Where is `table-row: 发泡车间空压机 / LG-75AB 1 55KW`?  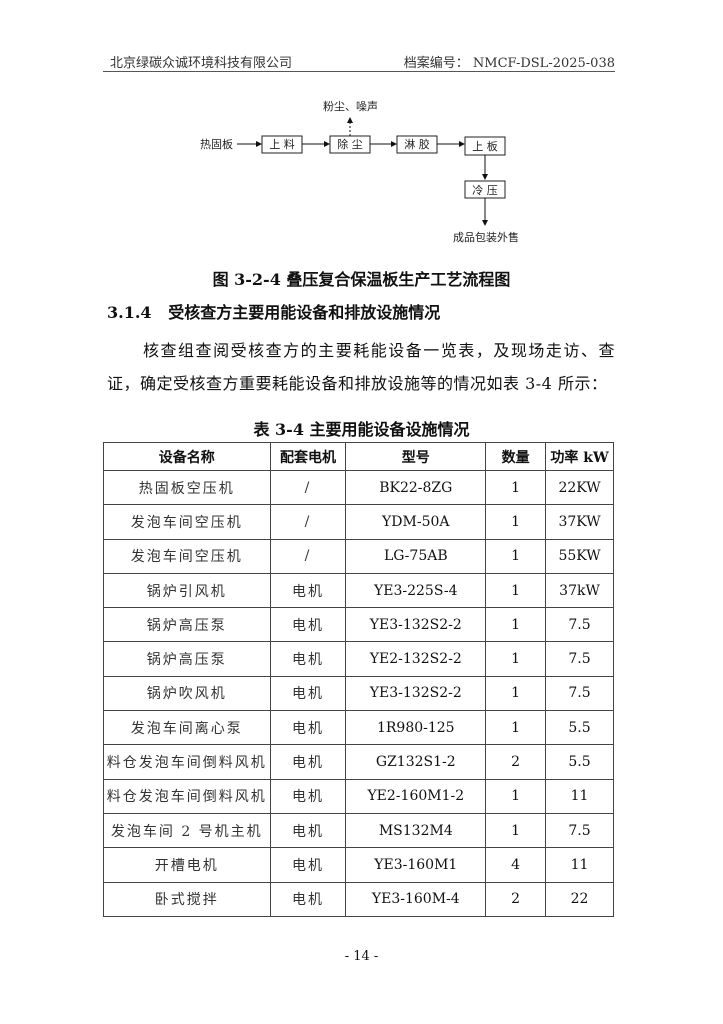
table-row: 发泡车间空压机 / LG-75AB 1 55KW is located at coordinates (358, 556).